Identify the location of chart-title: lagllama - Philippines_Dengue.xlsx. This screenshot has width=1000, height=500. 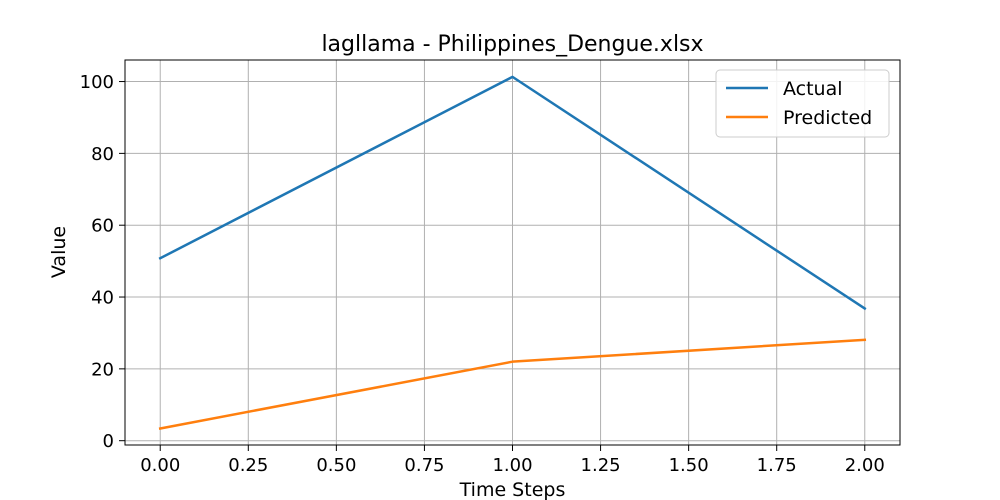
(512, 44).